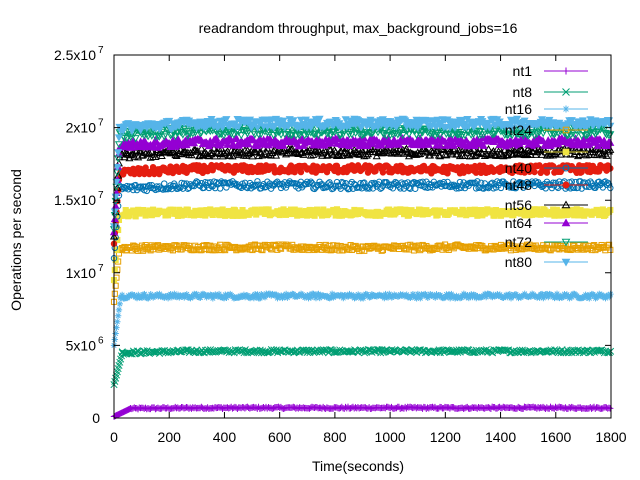  What do you see at coordinates (518, 130) in the screenshot?
I see `legend-label: nt24` at bounding box center [518, 130].